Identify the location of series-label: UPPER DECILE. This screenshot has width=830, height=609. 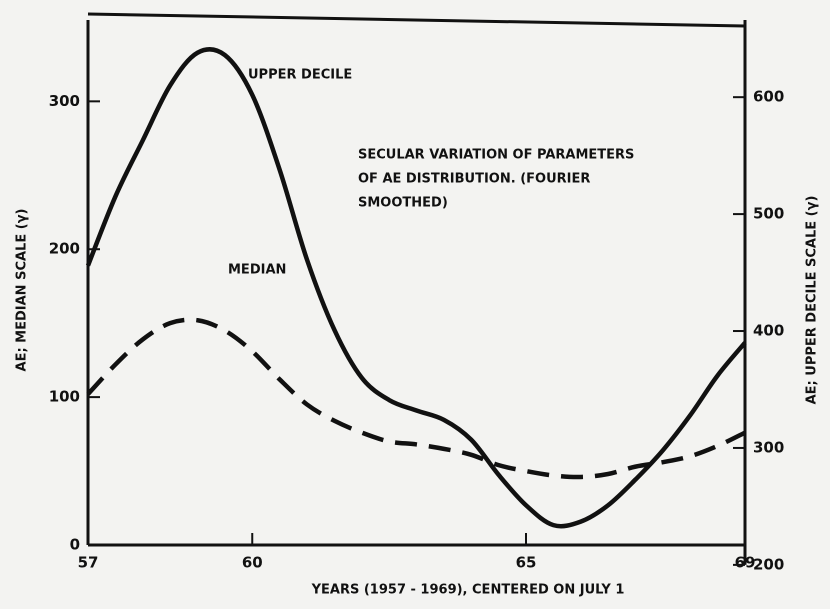
(300, 75).